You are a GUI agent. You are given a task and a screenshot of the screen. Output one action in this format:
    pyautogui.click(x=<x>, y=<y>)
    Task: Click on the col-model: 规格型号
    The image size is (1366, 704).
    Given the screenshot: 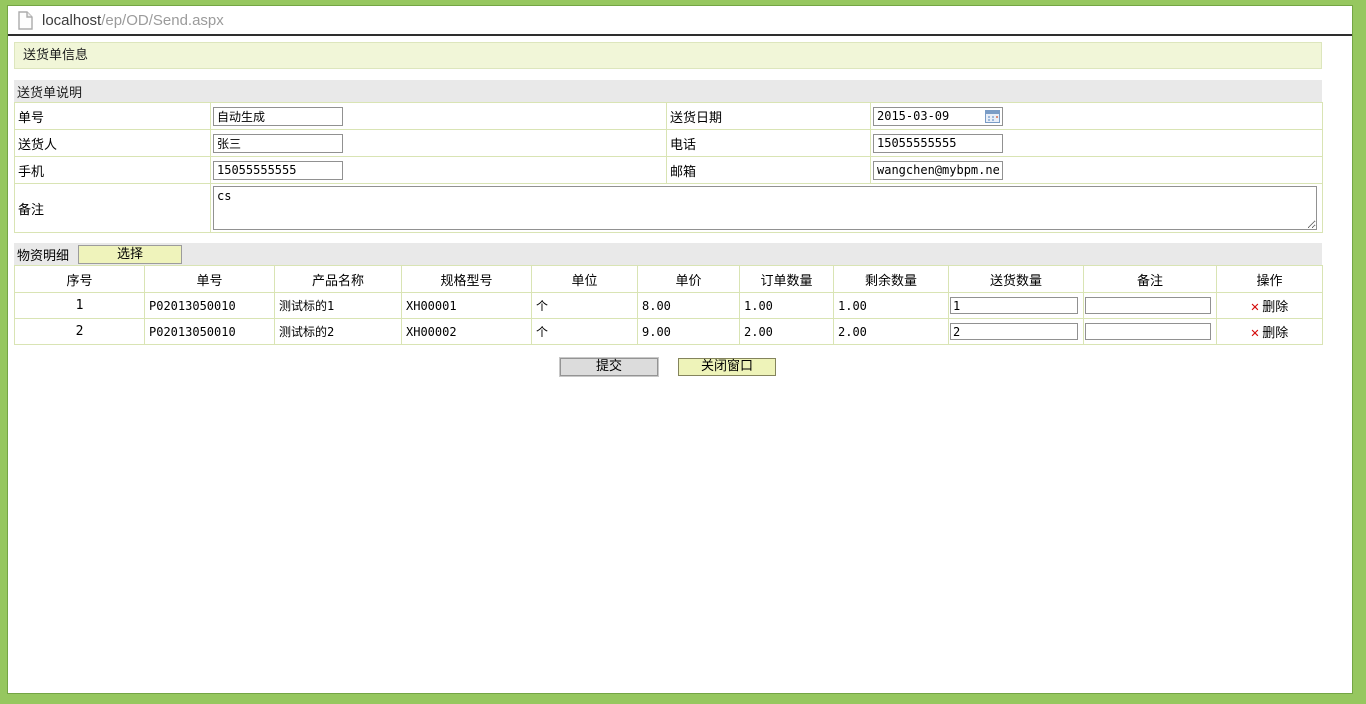 What is the action you would take?
    pyautogui.click(x=466, y=279)
    